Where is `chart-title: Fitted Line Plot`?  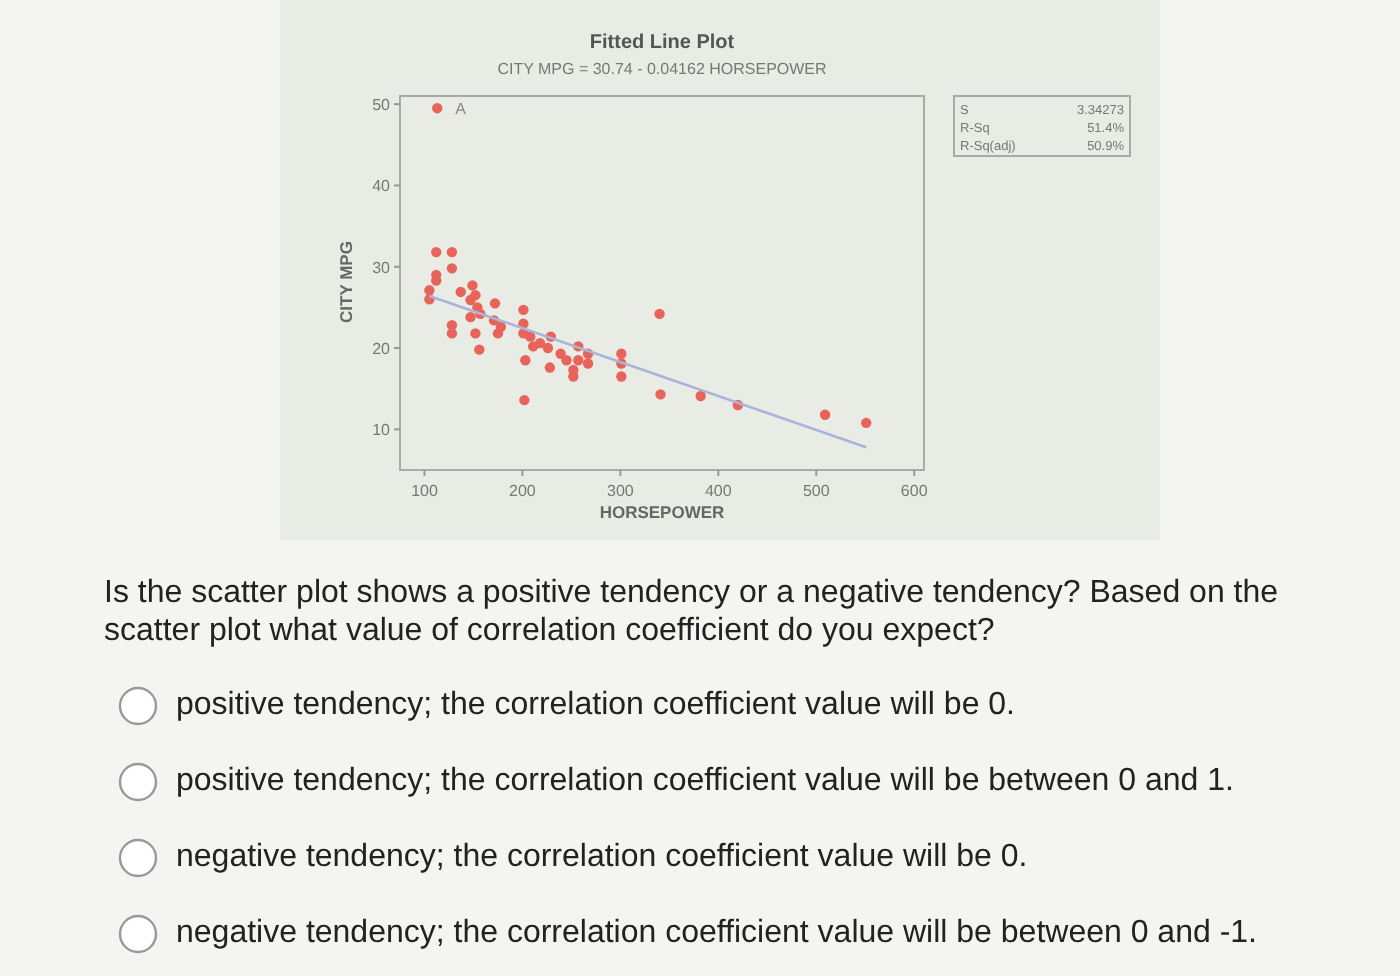
chart-title: Fitted Line Plot is located at coordinates (662, 43).